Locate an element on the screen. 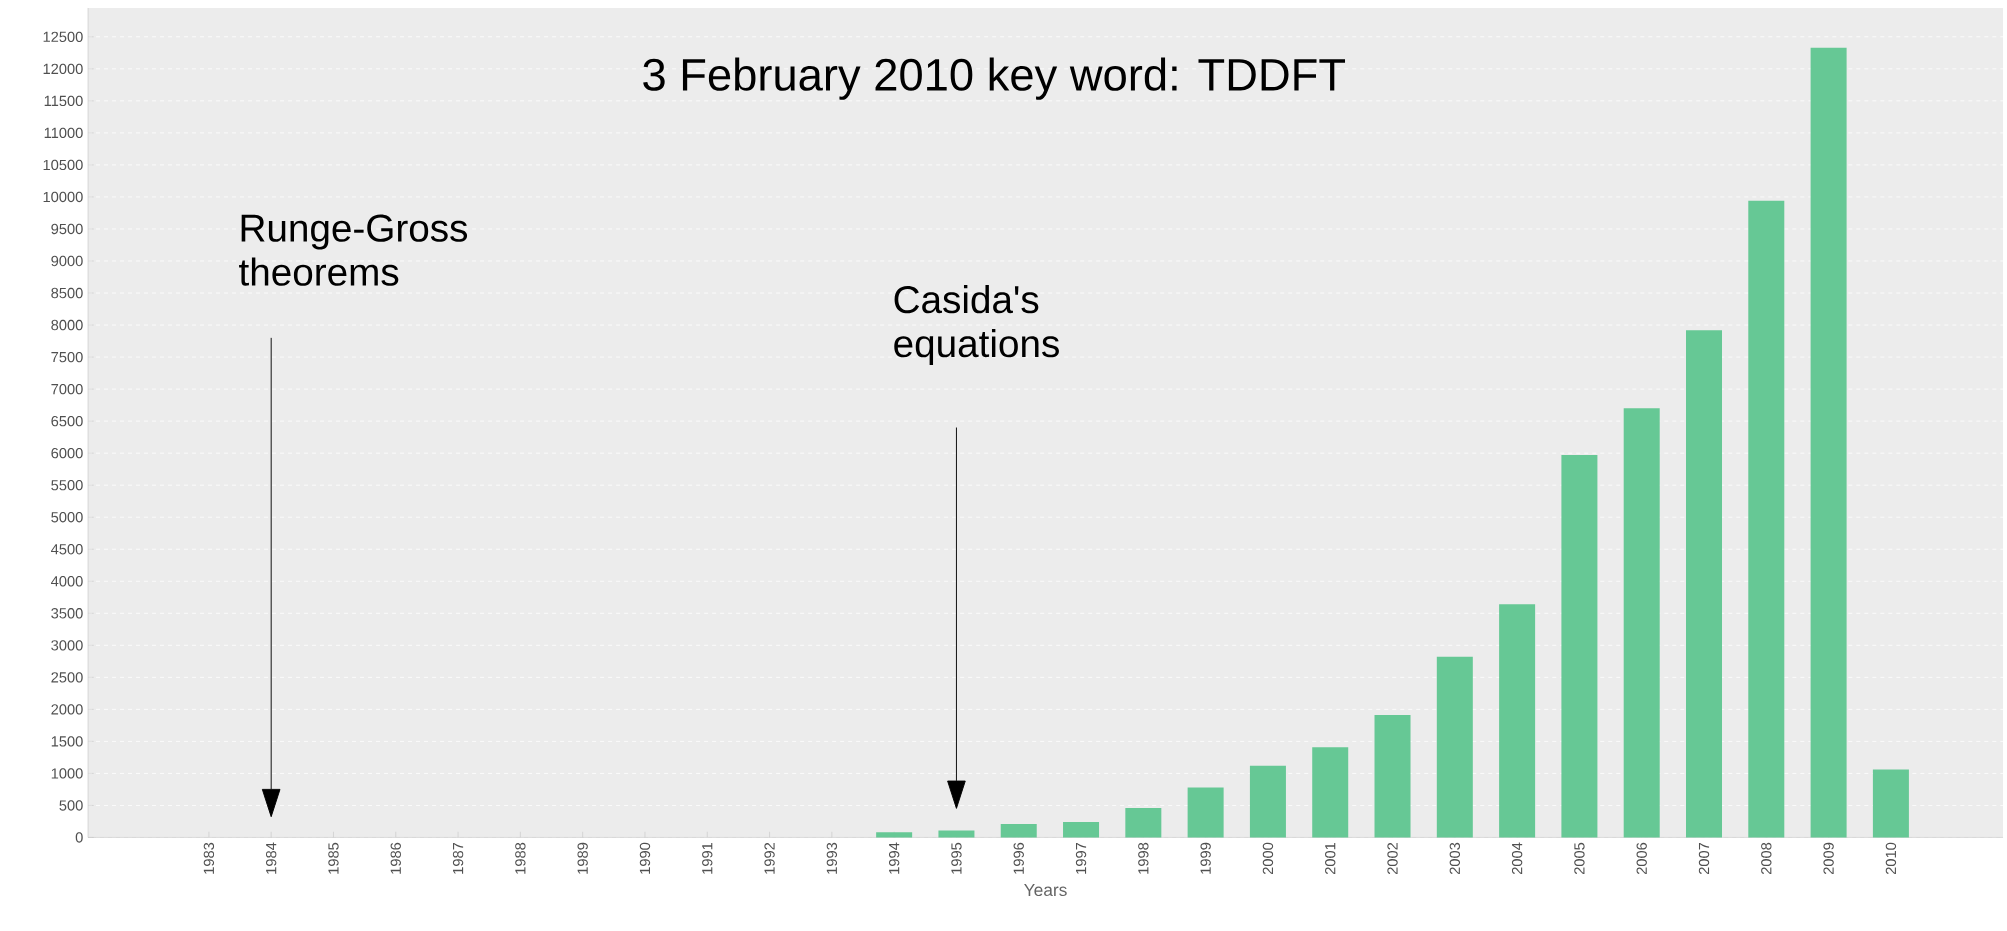 Image resolution: width=2007 pixels, height=931 pixels. x-tick-label: 1990 is located at coordinates (645, 858).